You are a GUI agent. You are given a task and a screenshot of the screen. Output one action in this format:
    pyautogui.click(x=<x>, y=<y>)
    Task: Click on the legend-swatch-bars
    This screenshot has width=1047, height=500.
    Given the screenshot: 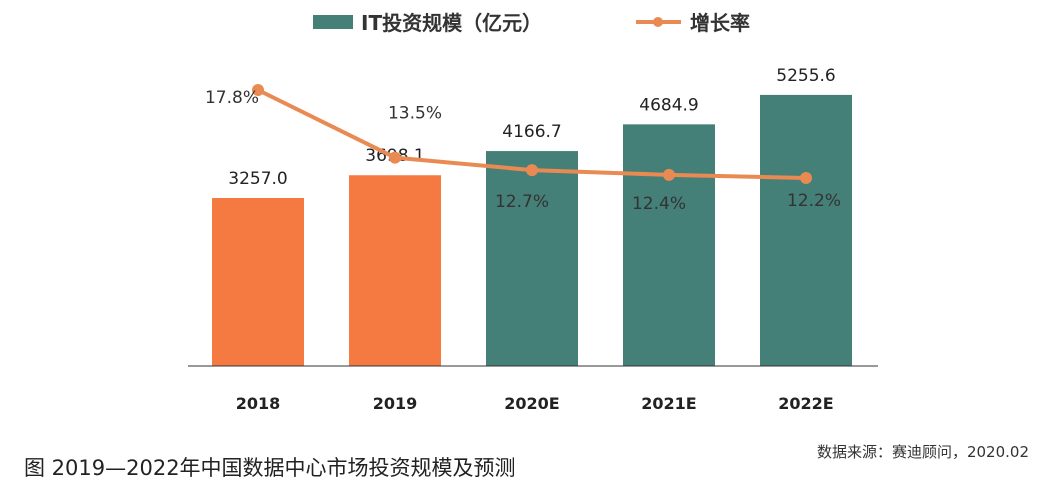 What is the action you would take?
    pyautogui.click(x=333, y=22)
    